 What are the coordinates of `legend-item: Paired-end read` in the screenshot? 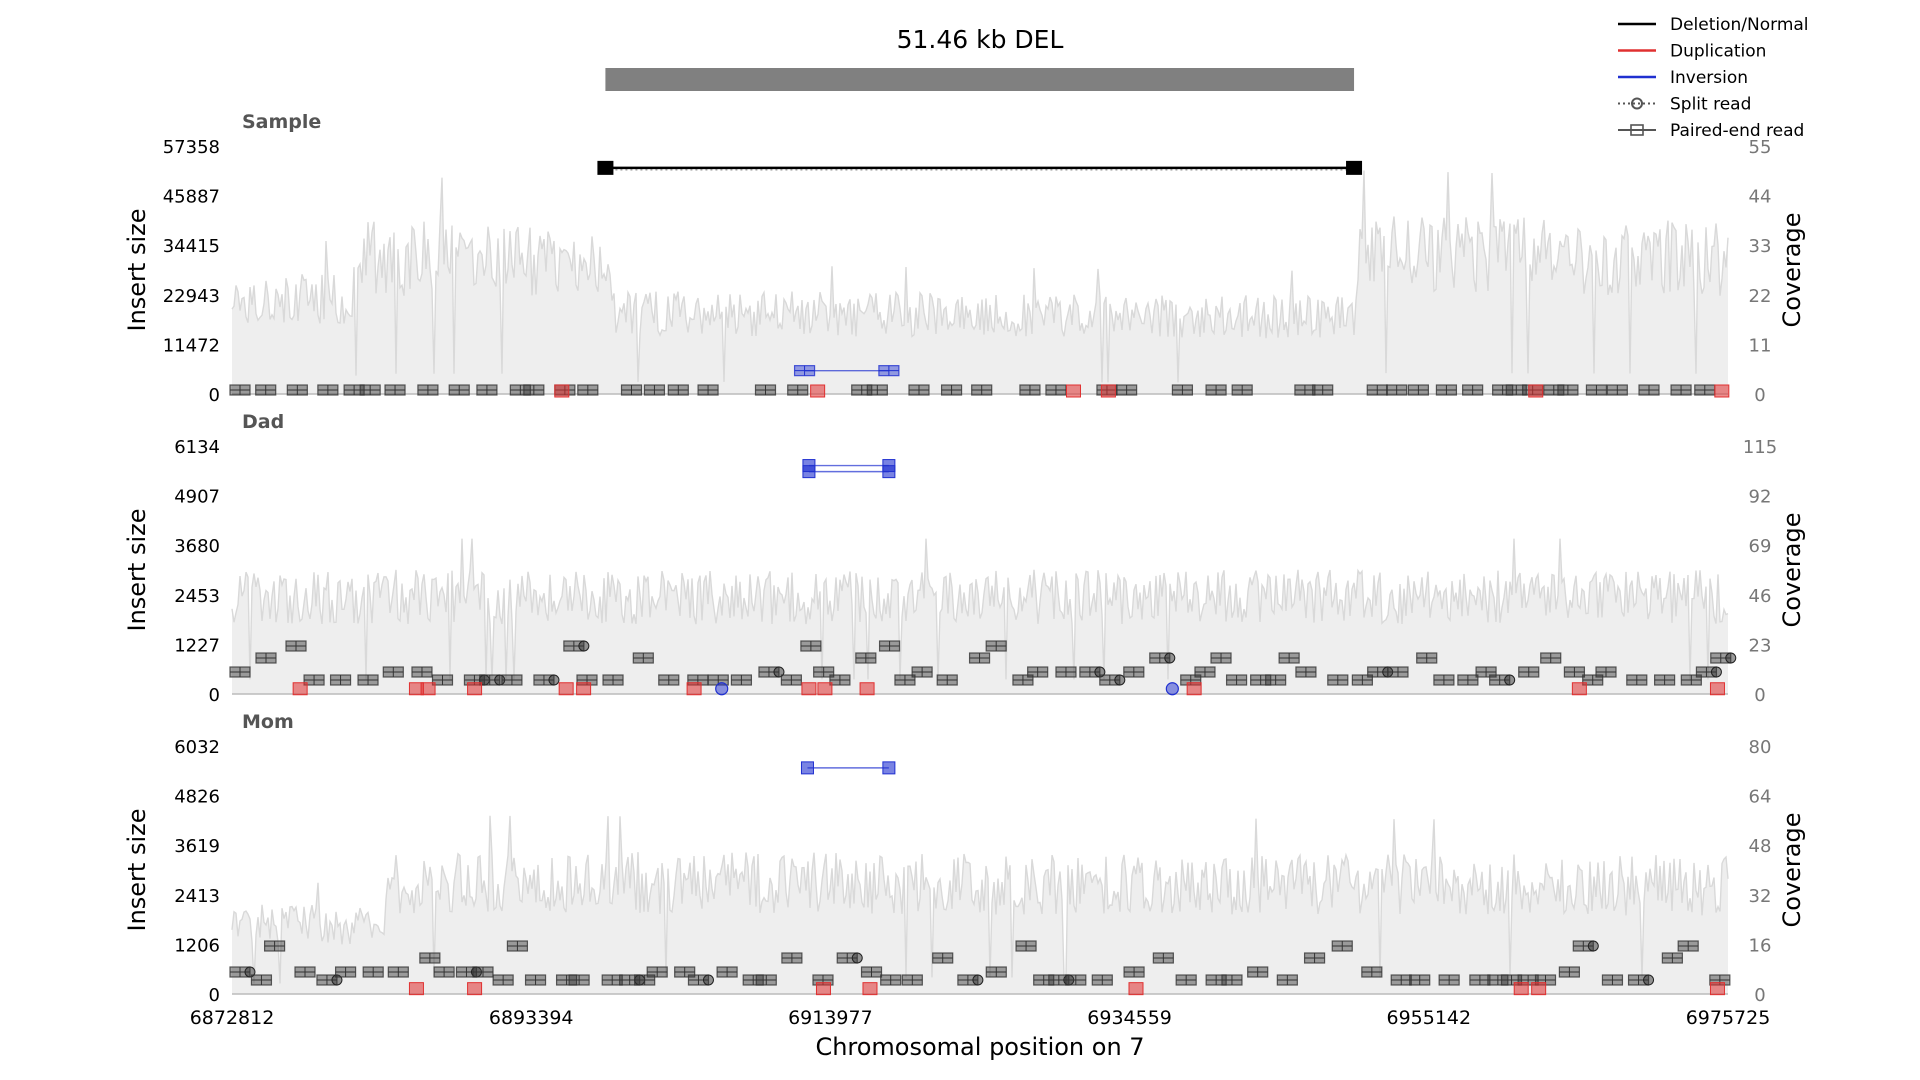 It's located at (1711, 131).